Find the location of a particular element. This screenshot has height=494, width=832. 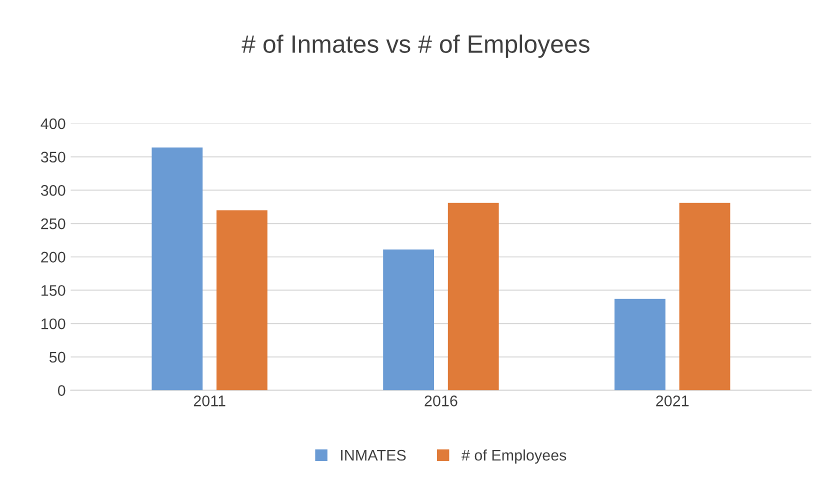

x-tick-label: 2016 is located at coordinates (441, 401).